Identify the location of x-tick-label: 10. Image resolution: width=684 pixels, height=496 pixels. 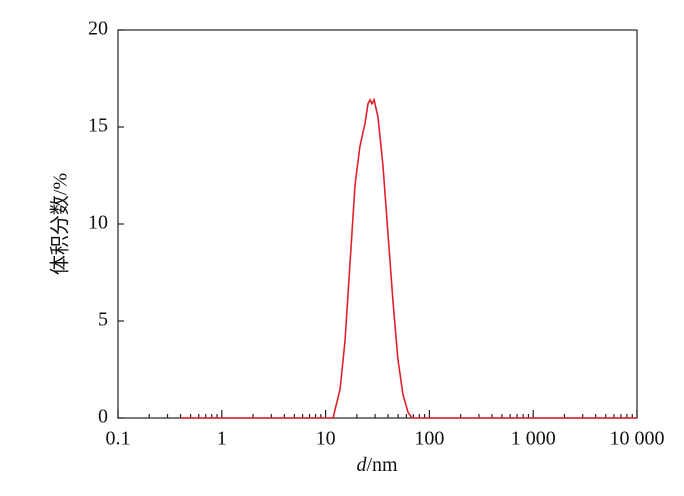
(326, 439).